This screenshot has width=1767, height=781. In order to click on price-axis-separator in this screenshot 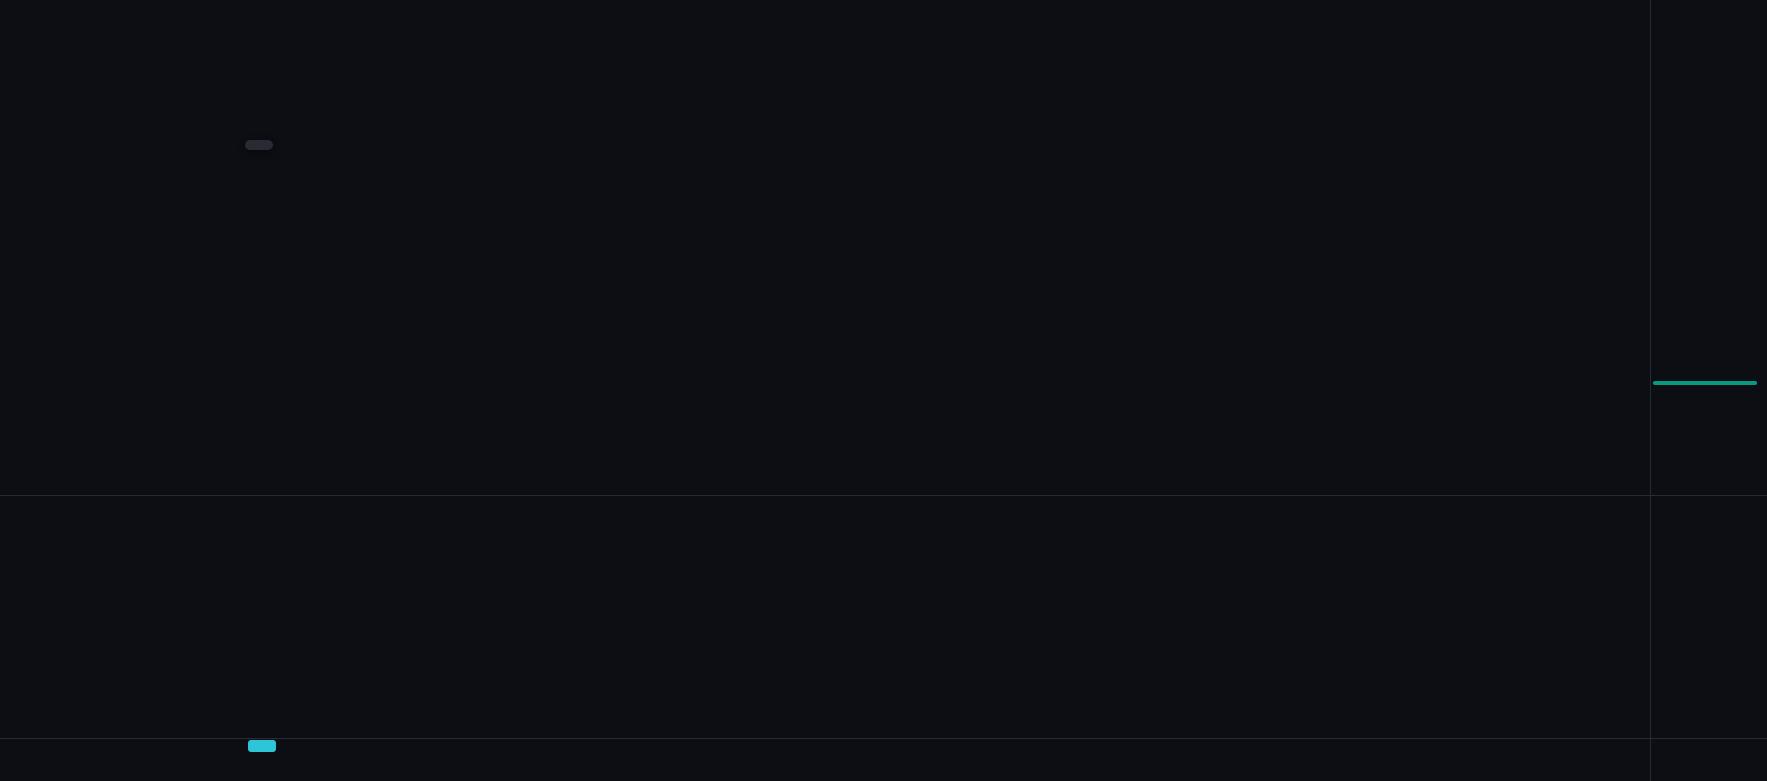, I will do `click(1650, 390)`.